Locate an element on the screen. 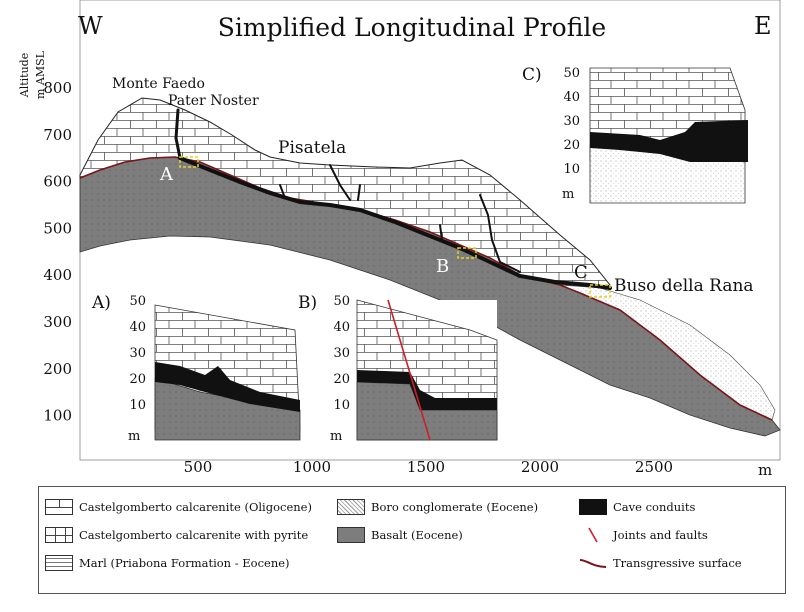  legend-label-transgressive: Transgressive surface is located at coordinates (677, 563).